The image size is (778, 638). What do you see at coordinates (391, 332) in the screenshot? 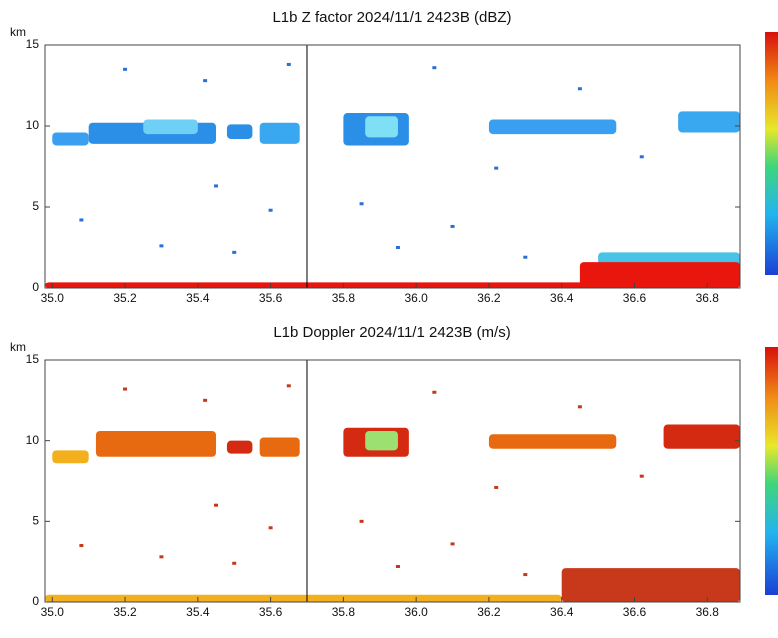
I see `chart-title: L1b Doppler 2024/11/1 2423B (m/s)` at bounding box center [391, 332].